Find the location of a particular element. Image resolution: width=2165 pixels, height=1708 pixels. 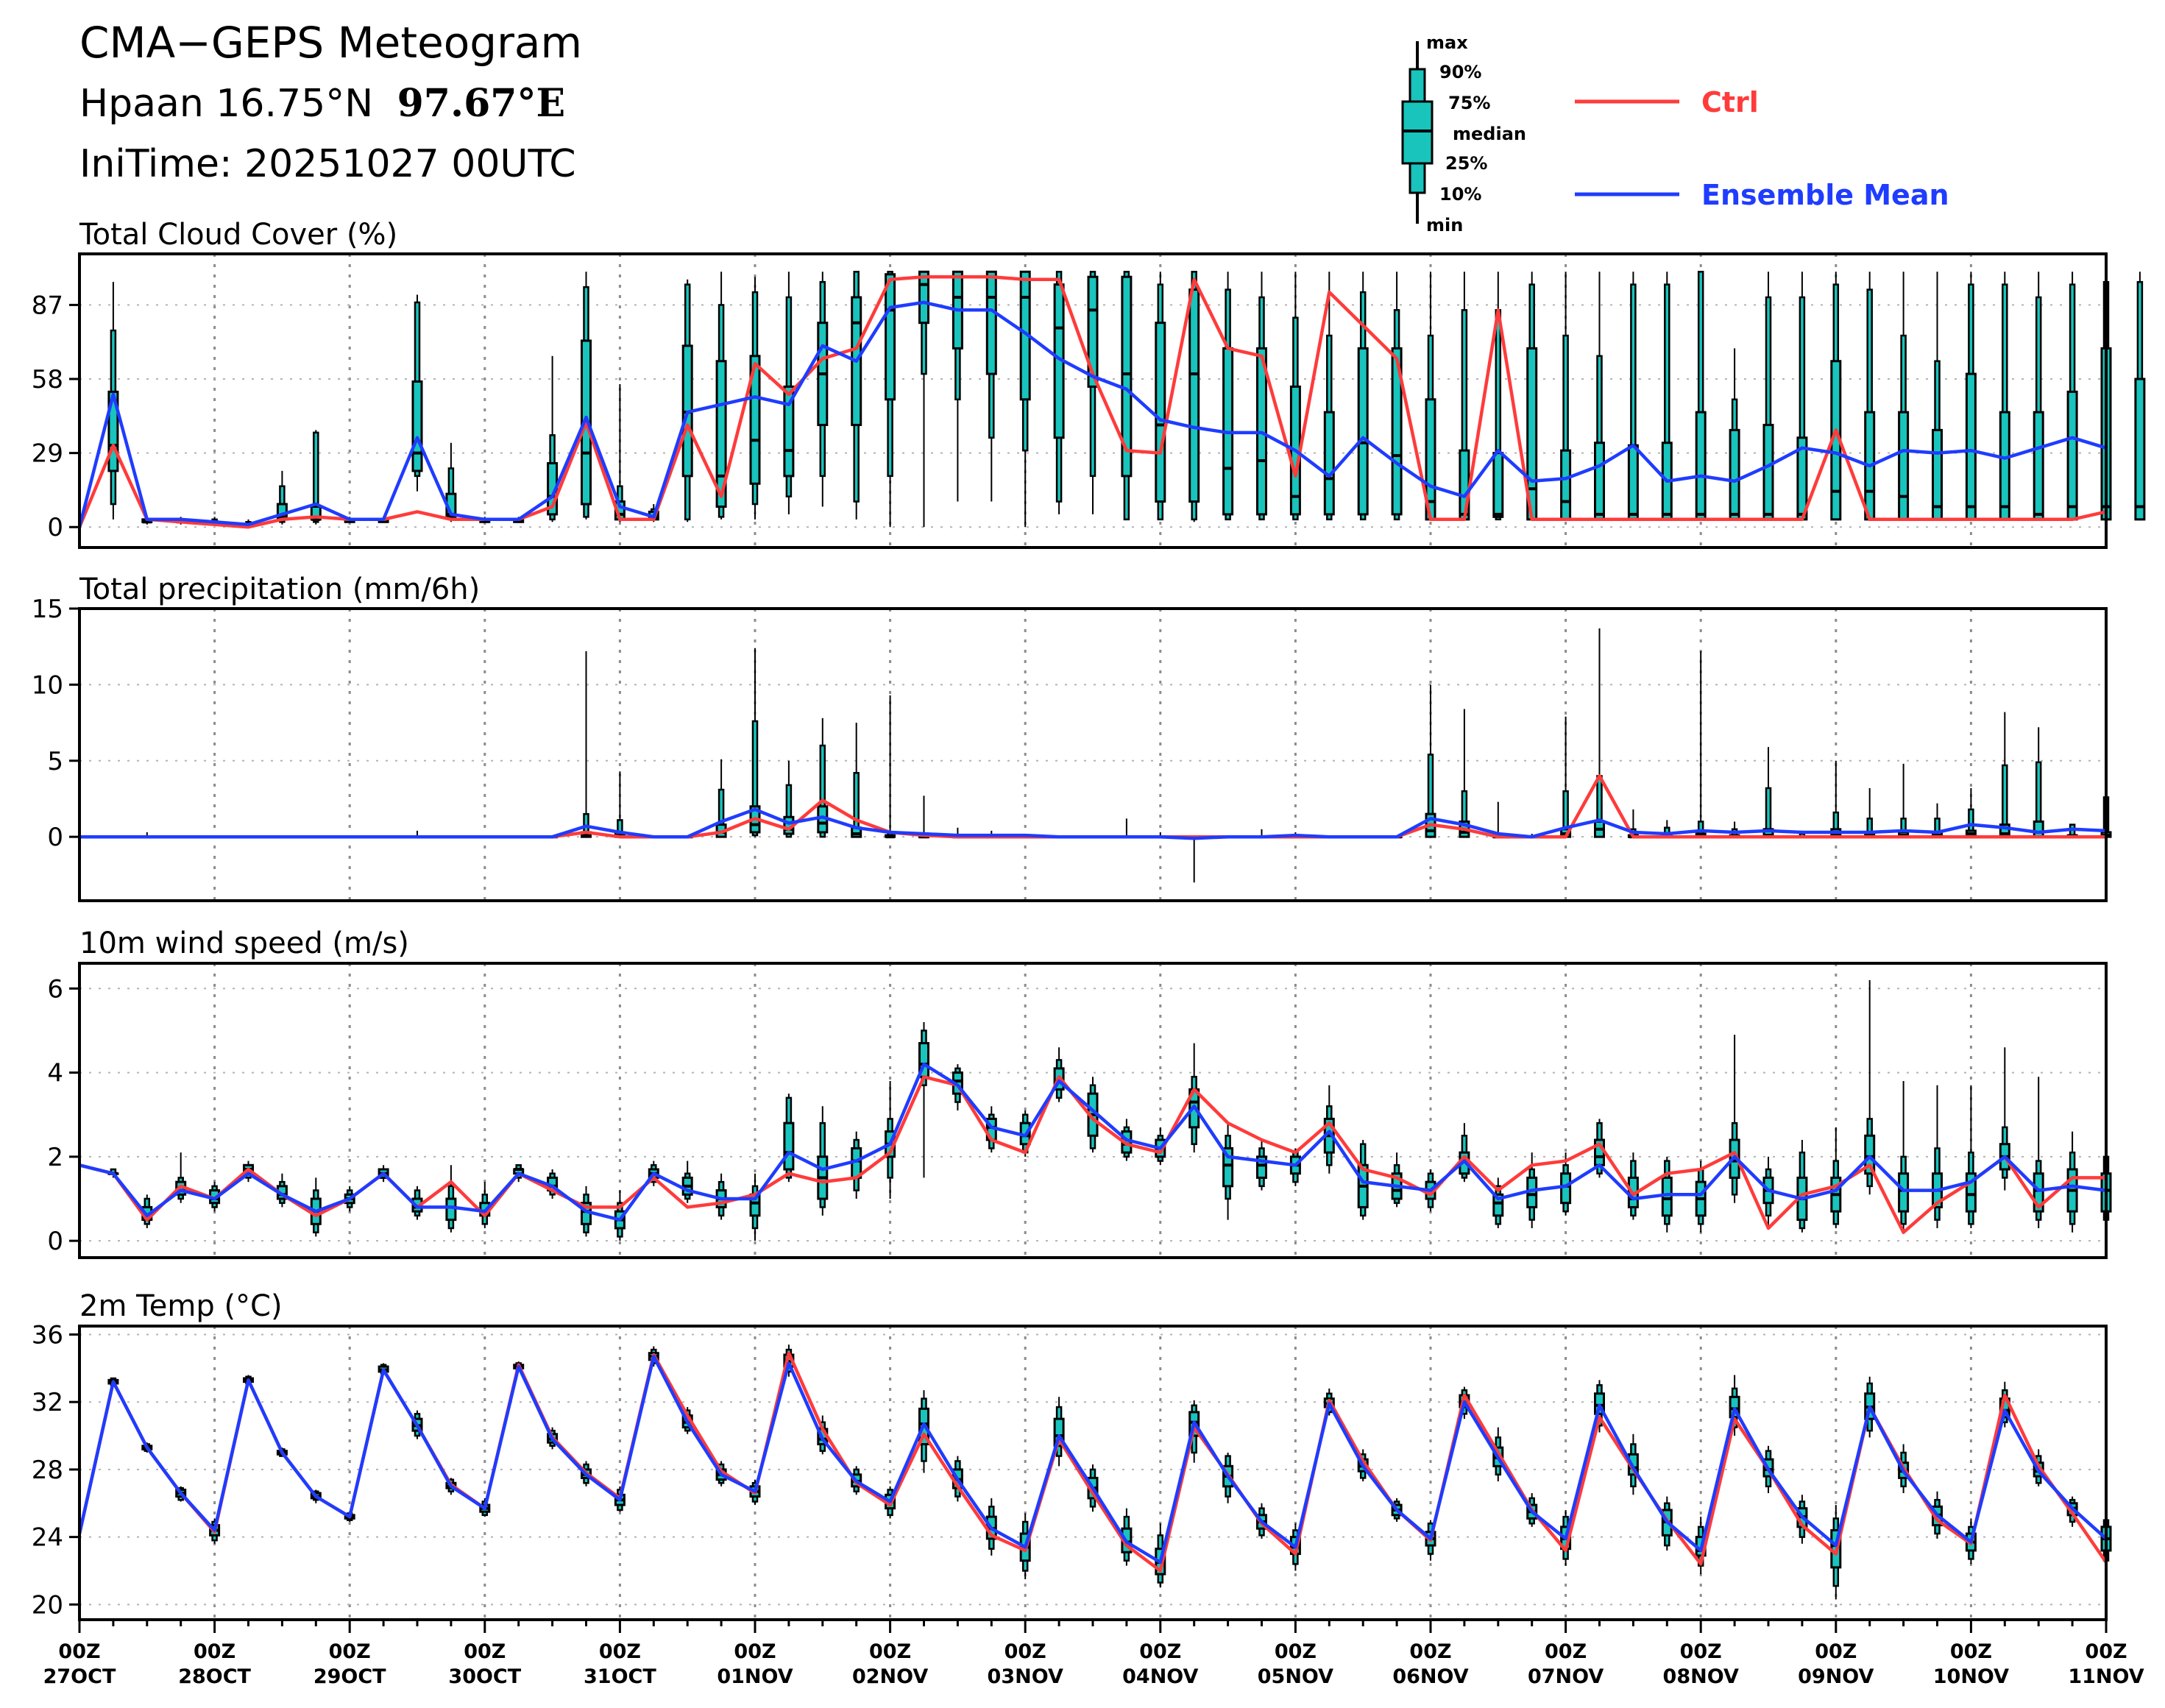

legend-p10: 10% is located at coordinates (1460, 195).